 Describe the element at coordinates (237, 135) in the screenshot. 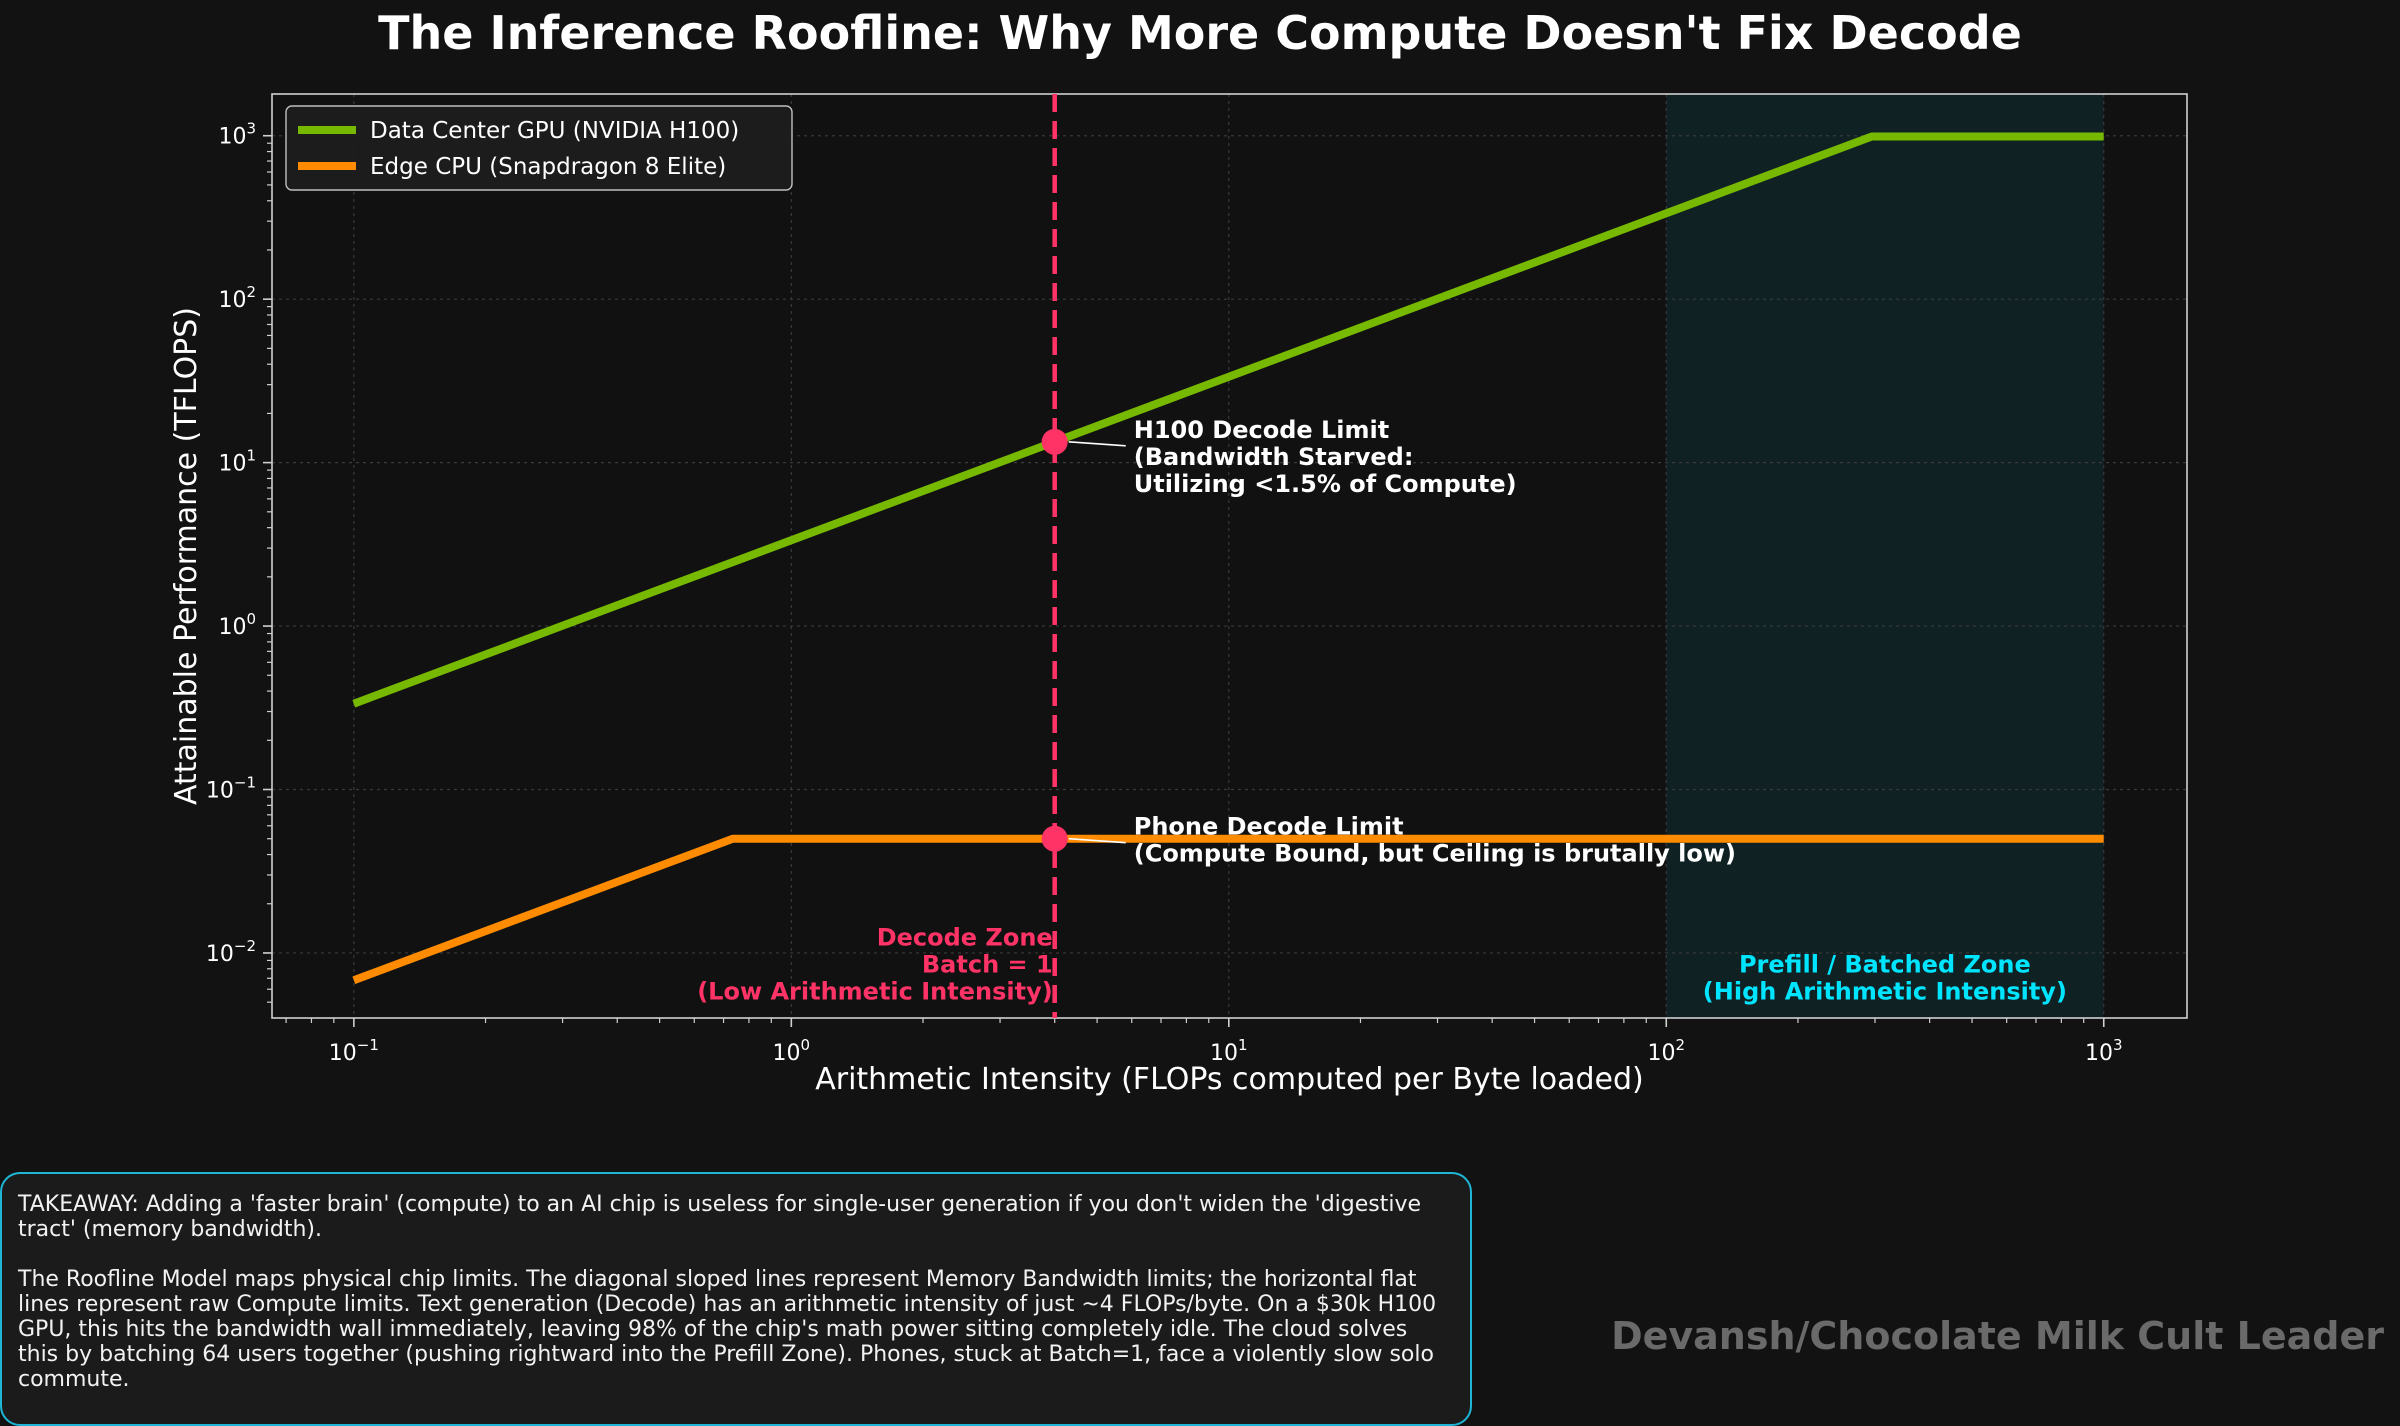

I see `y-tick-label: 10³` at that location.